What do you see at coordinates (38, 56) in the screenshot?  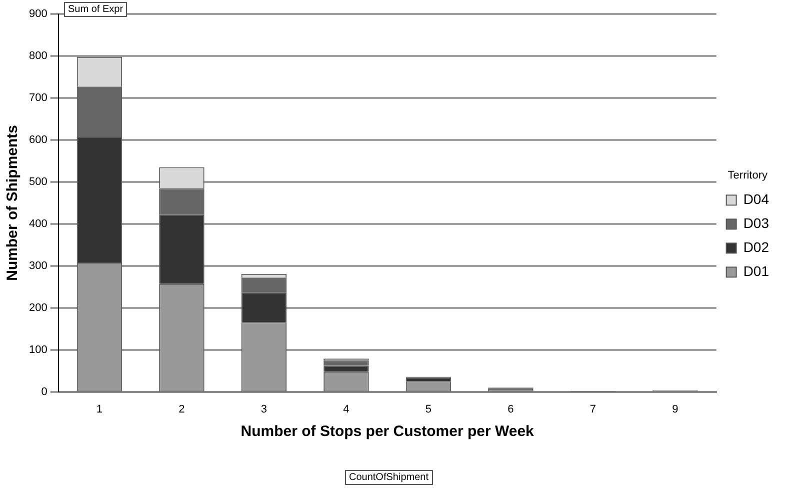 I see `y-tick-label: 800` at bounding box center [38, 56].